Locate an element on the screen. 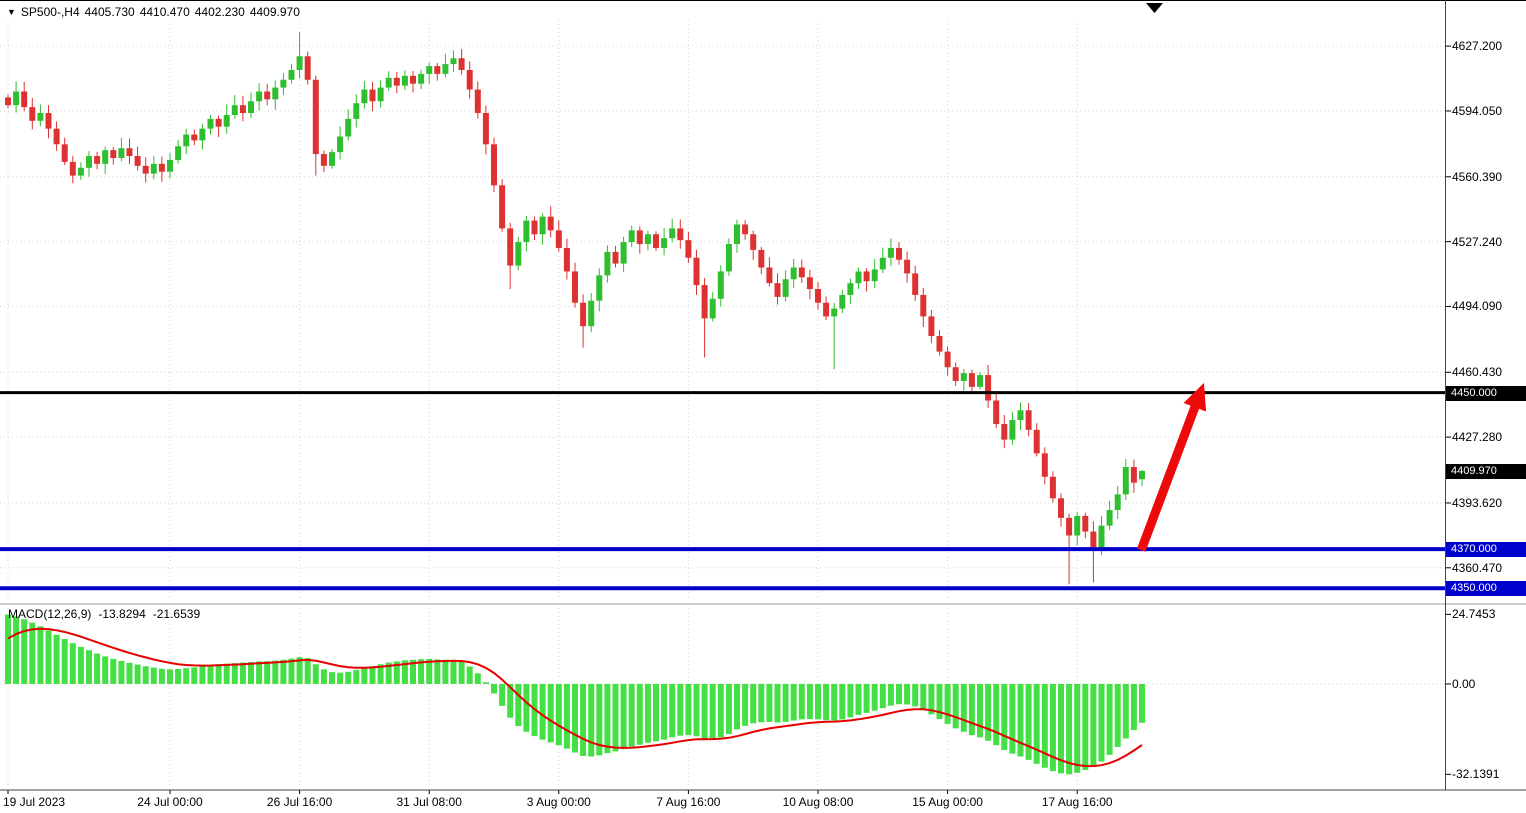 The image size is (1526, 813). time-axis-label: 26 Jul 16:00 is located at coordinates (299, 802).